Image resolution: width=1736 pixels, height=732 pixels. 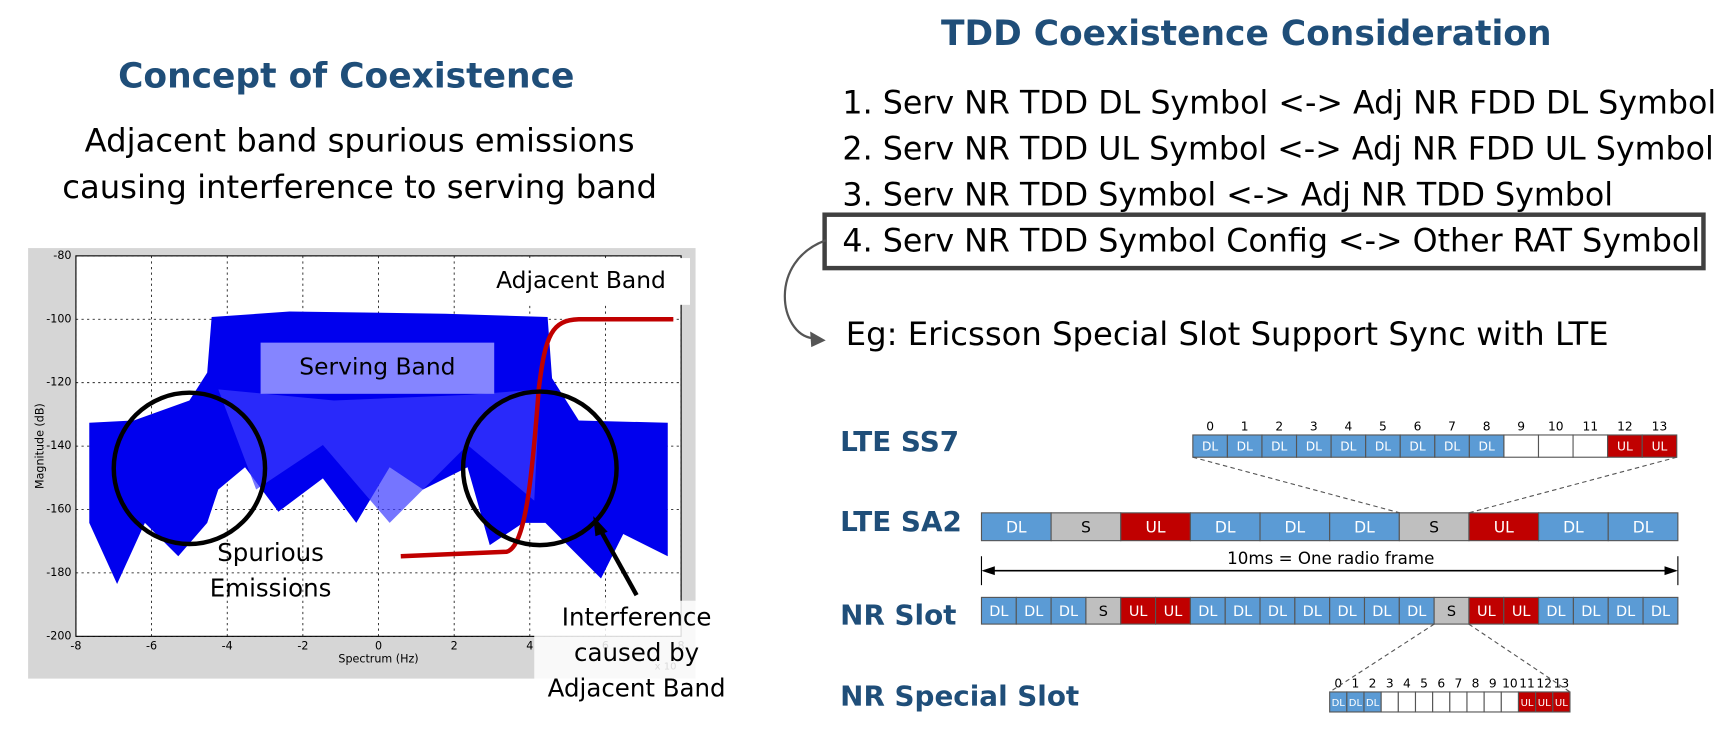 I want to click on x-axis-label: Spectrum (Hz), so click(x=378, y=659).